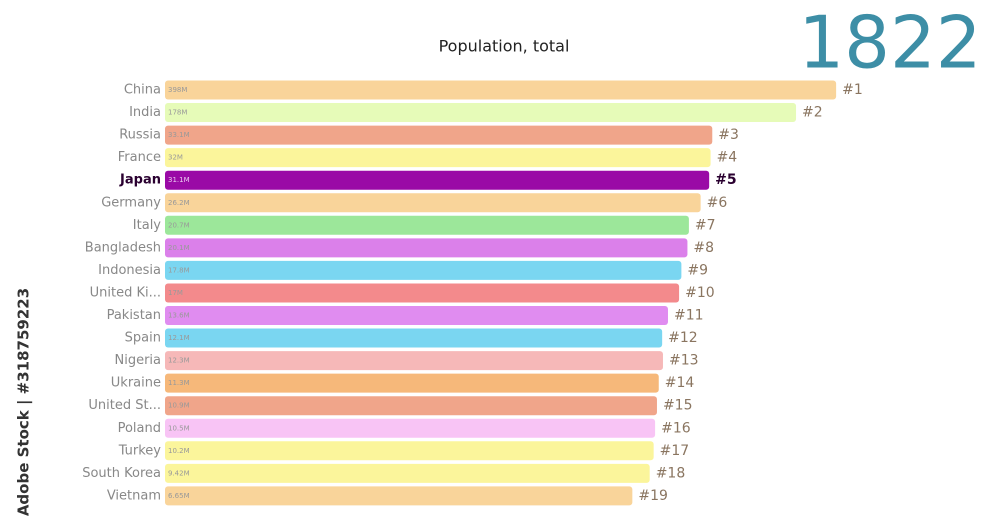 The height and width of the screenshot is (527, 1000). I want to click on value-label: 398M, so click(177, 90).